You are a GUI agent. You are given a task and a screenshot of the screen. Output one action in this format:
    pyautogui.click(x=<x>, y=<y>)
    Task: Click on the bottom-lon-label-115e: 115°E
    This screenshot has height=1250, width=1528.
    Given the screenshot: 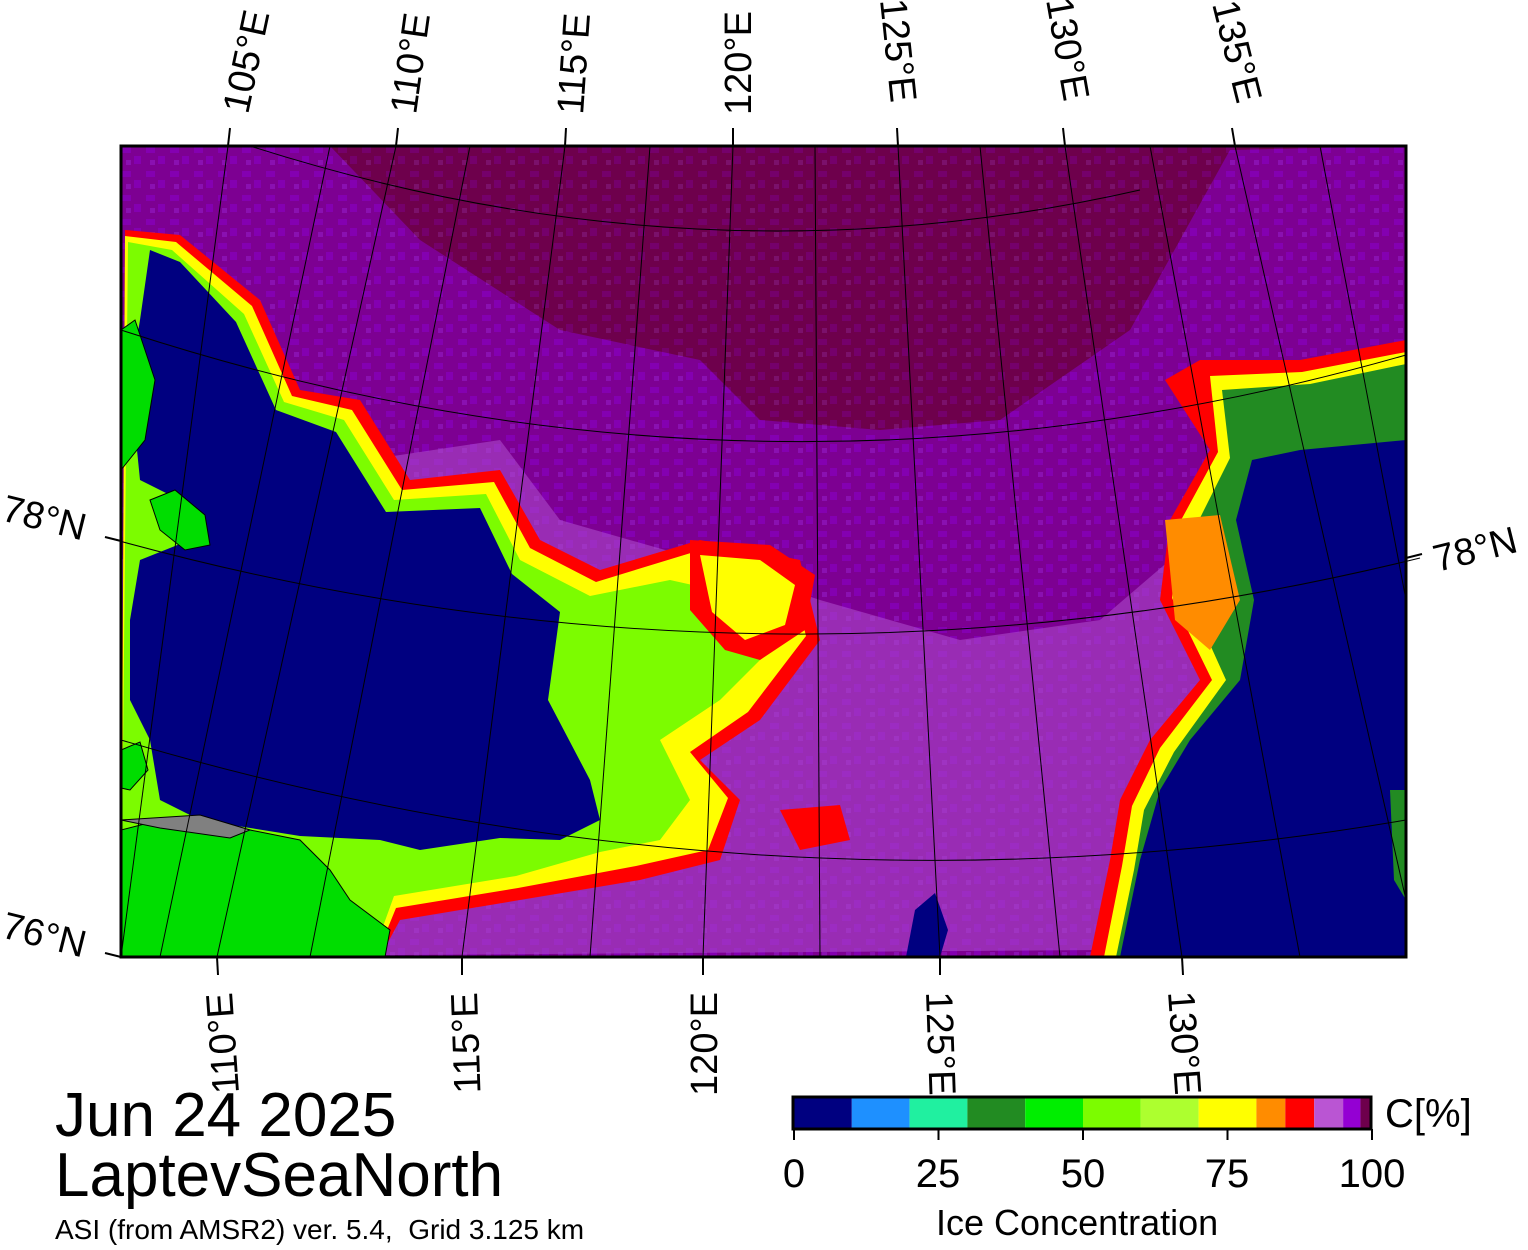 What is the action you would take?
    pyautogui.click(x=467, y=1043)
    